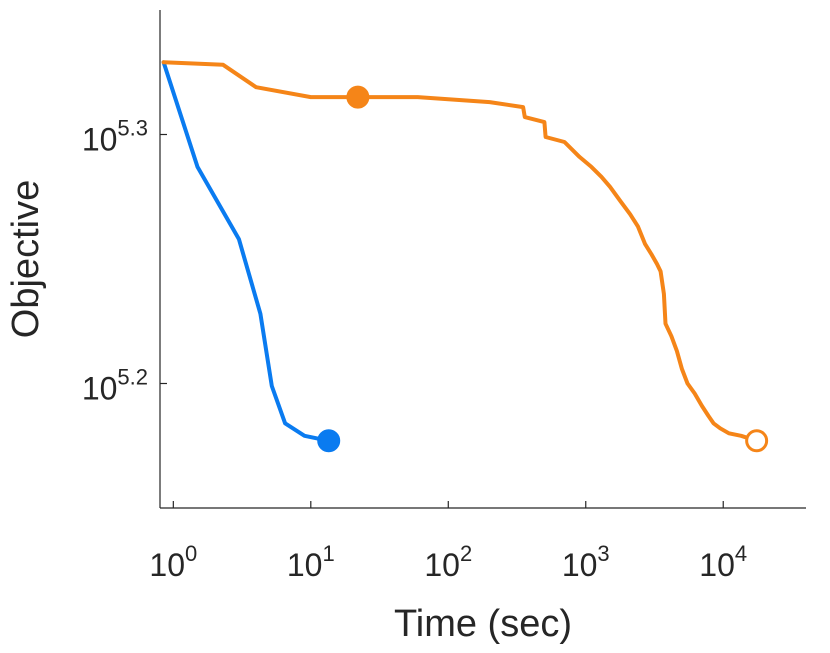 The height and width of the screenshot is (653, 830). I want to click on x-tick-label: 10⁴, so click(723, 562).